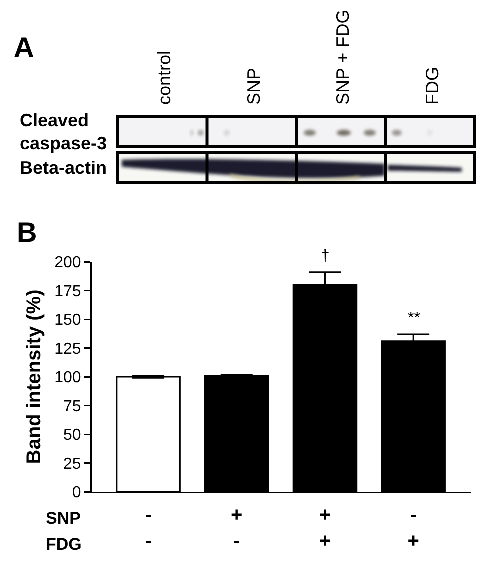 This screenshot has width=497, height=564. Describe the element at coordinates (64, 168) in the screenshot. I see `category-label: Beta-actin` at that location.